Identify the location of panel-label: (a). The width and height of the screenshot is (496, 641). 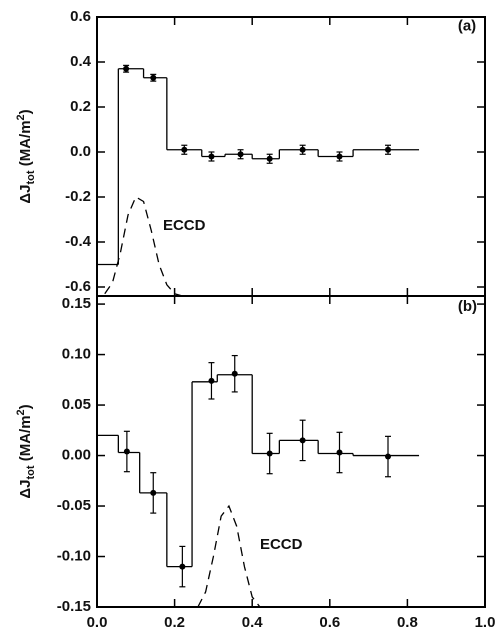
(467, 26).